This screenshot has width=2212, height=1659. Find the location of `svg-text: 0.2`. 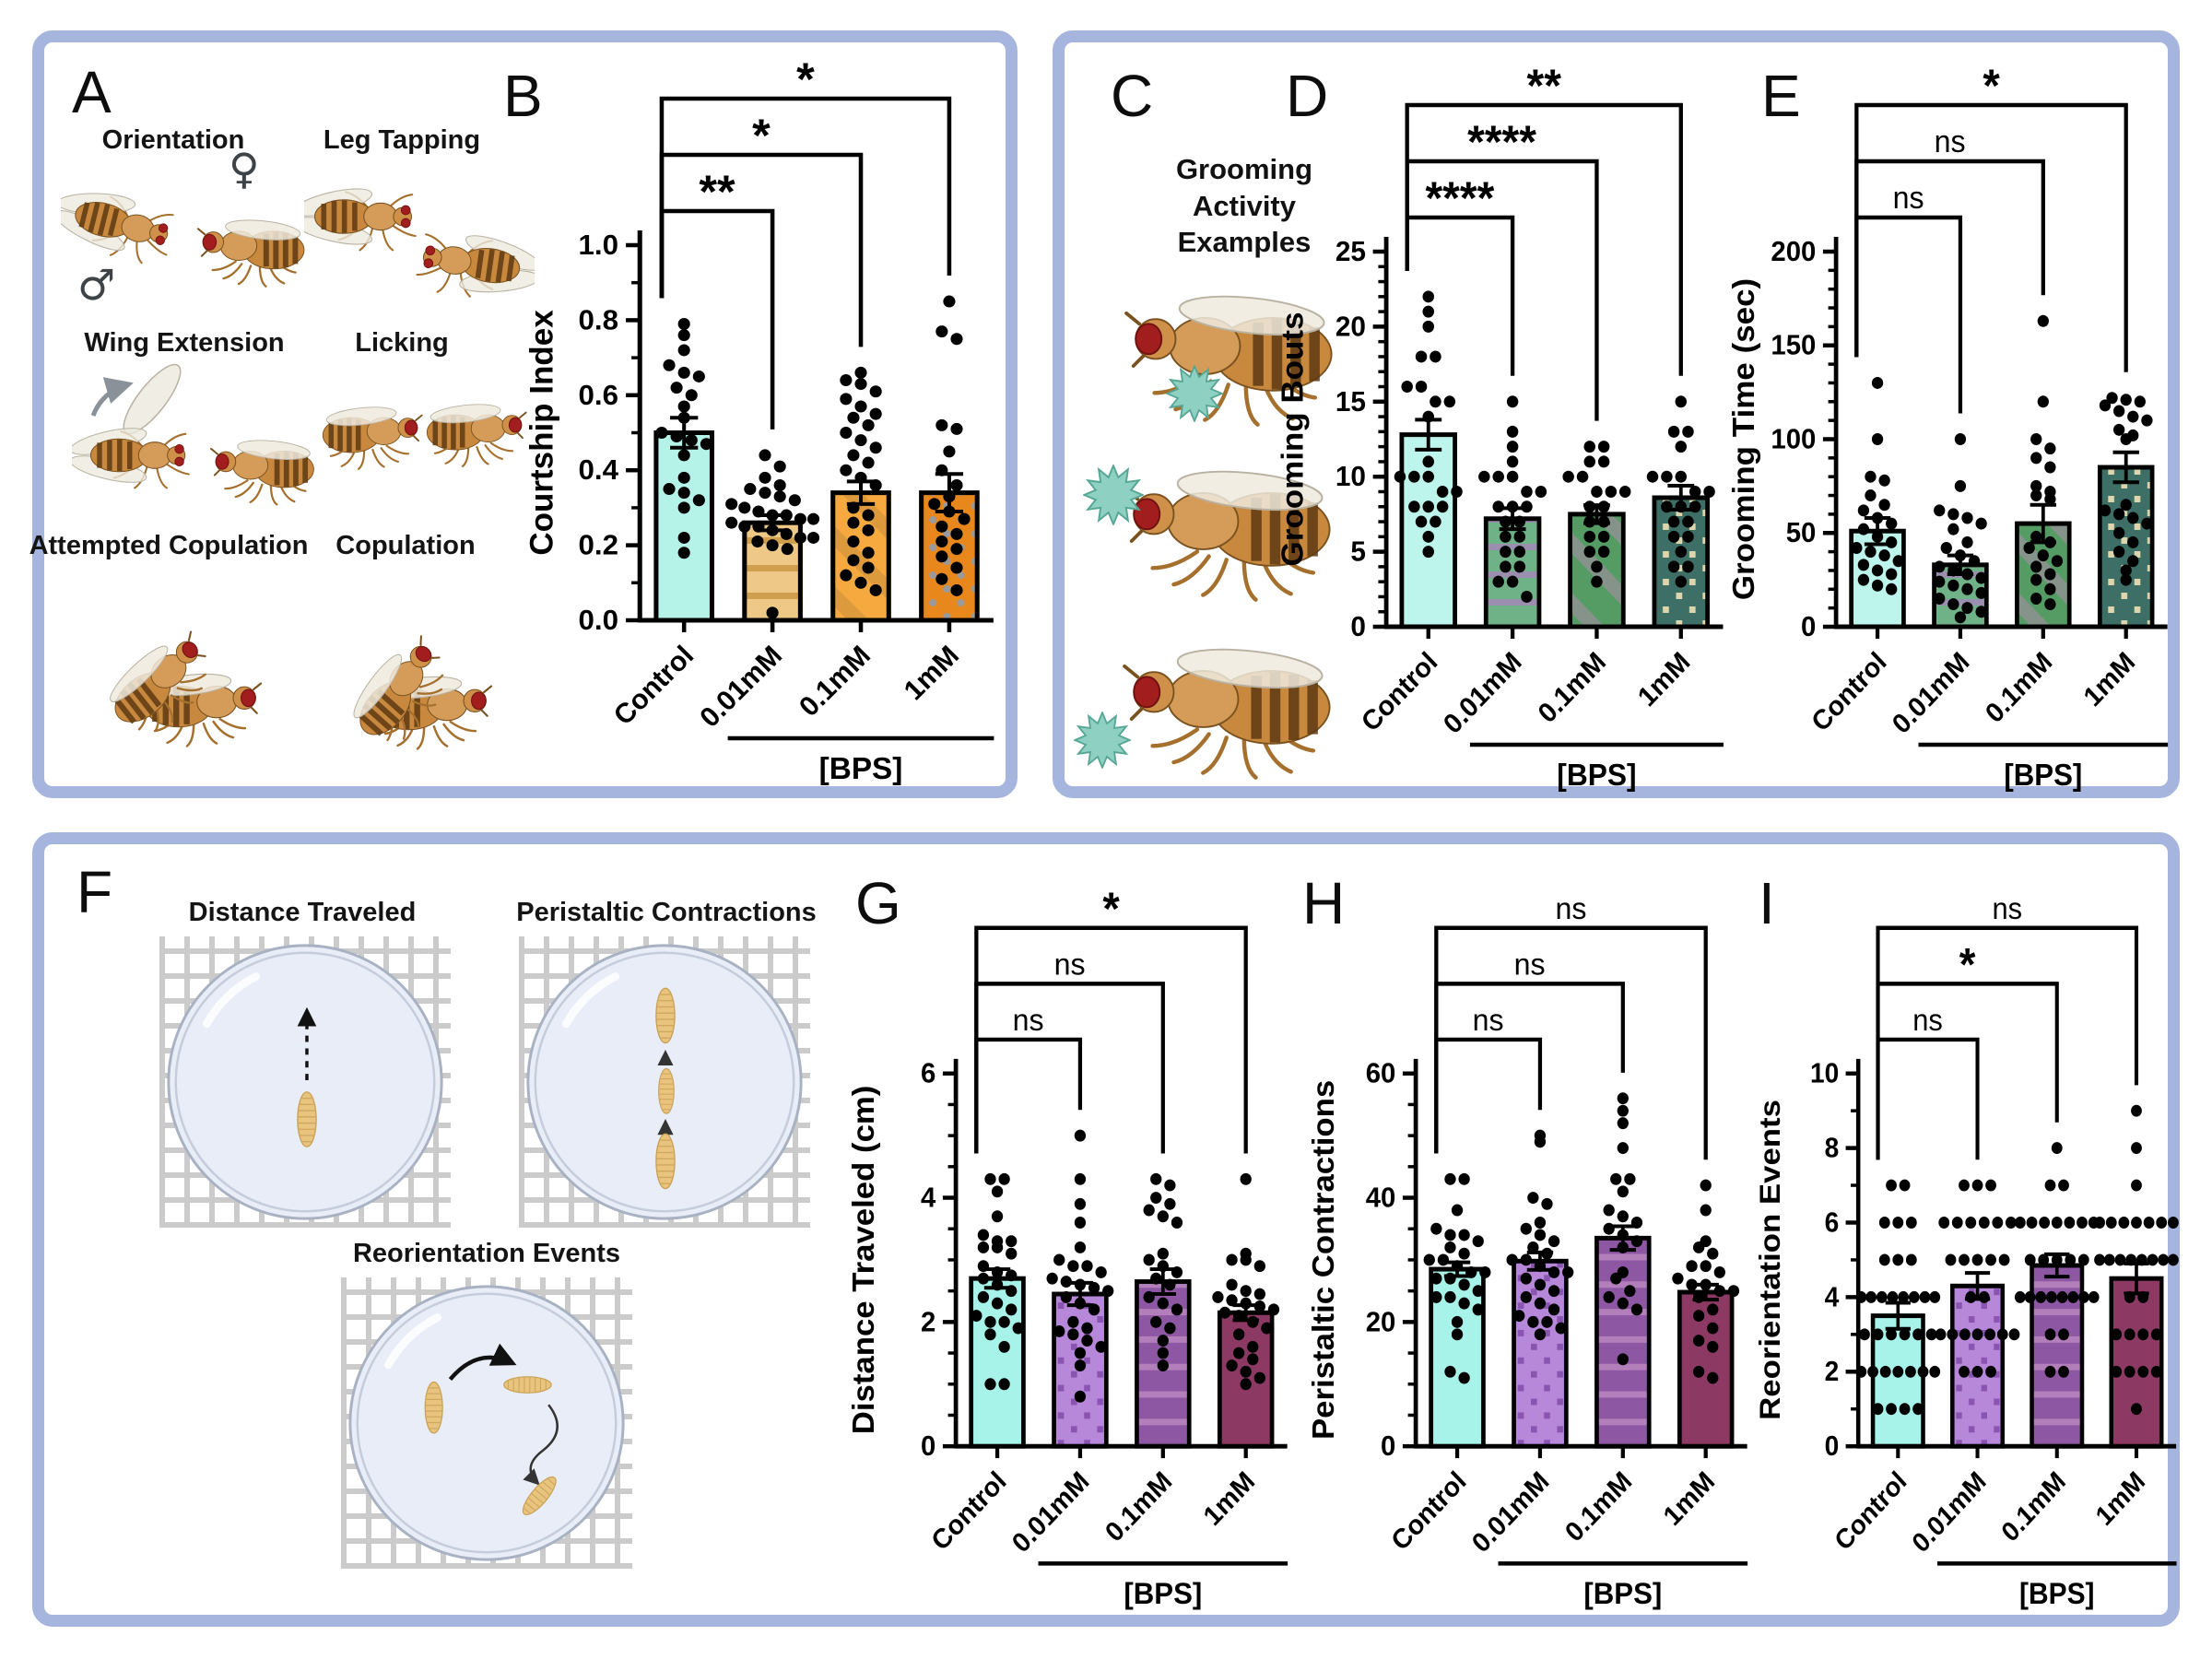

svg-text: 0.2 is located at coordinates (598, 545).